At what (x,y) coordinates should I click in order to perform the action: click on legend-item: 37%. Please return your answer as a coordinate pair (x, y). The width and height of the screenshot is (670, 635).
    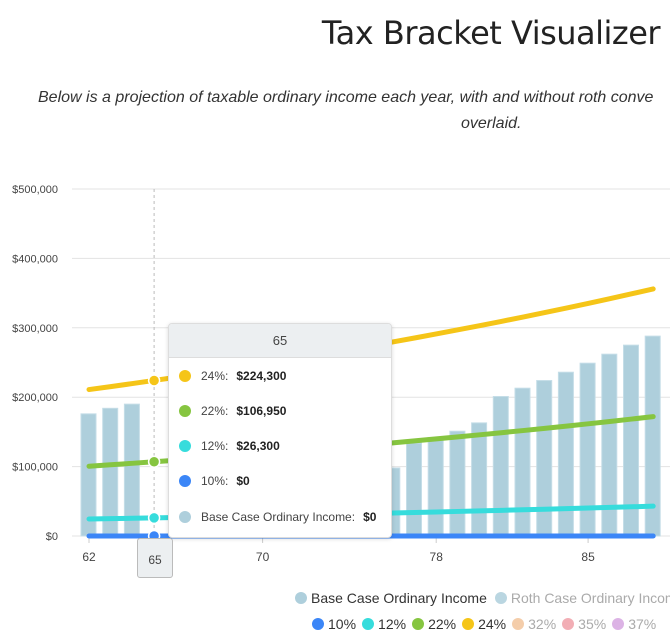
    Looking at the image, I should click on (634, 624).